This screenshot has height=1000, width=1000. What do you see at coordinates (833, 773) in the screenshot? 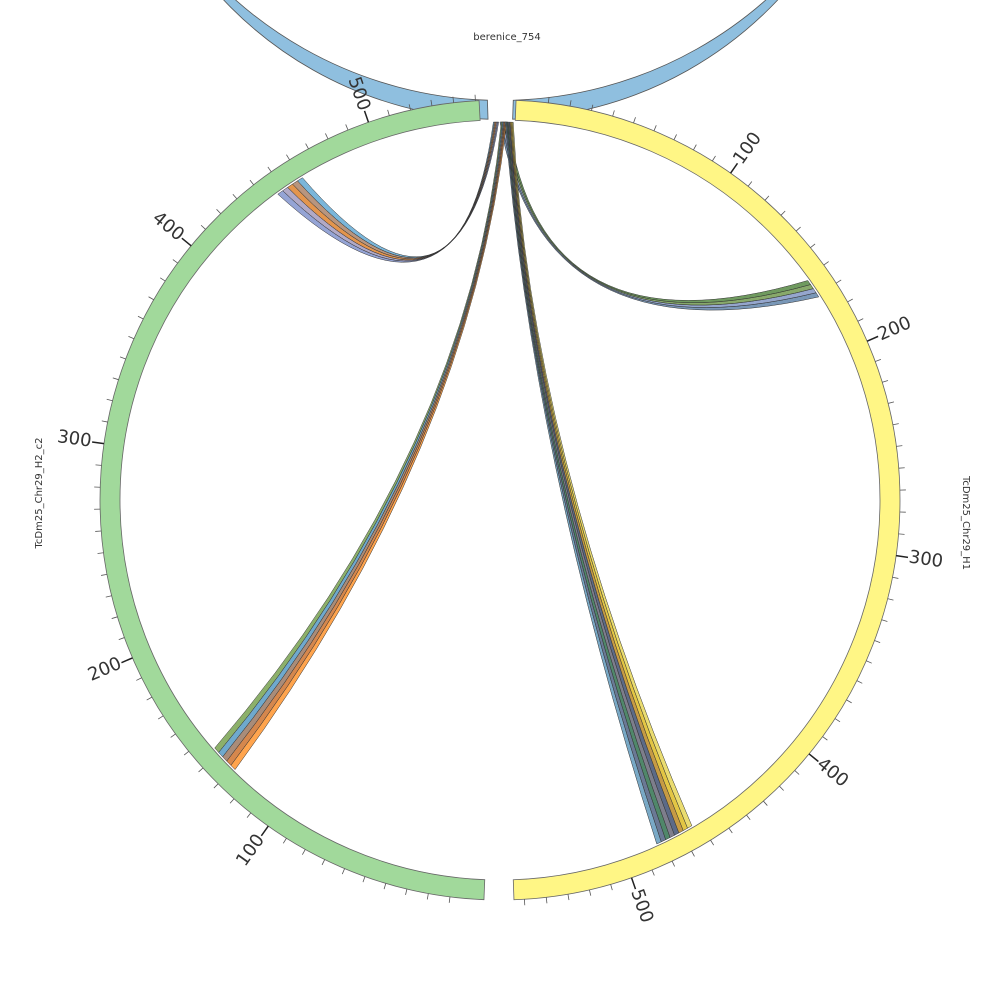
I see `tick-label: 400` at bounding box center [833, 773].